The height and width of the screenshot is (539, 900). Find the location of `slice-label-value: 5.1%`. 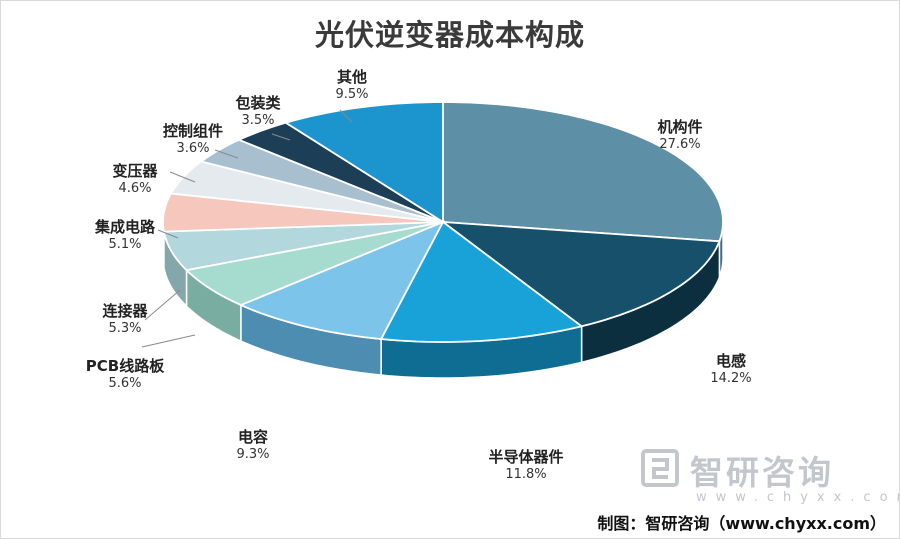

slice-label-value: 5.1% is located at coordinates (125, 244).